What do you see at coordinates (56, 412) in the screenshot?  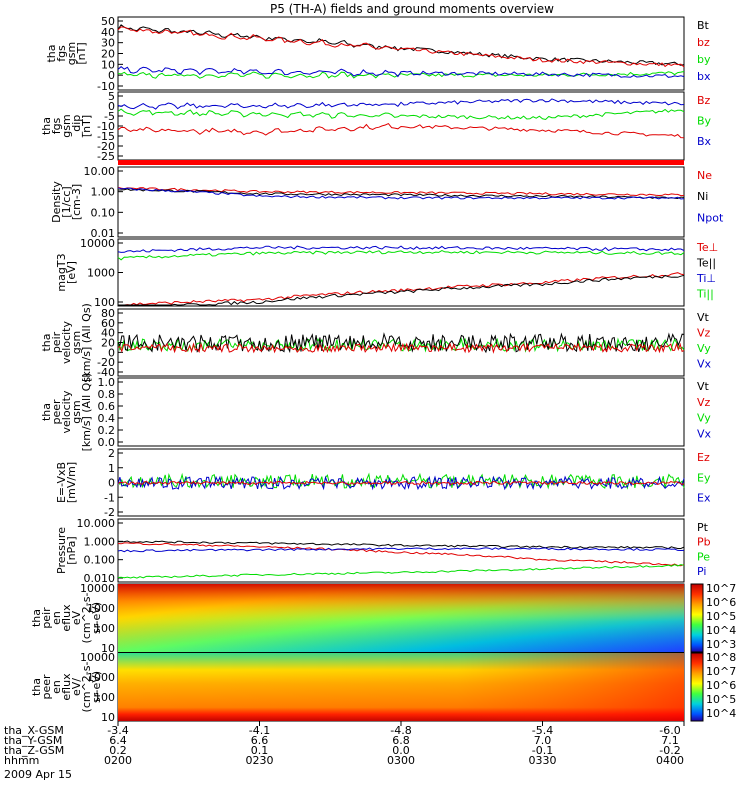 I see `y-axis-label: peer` at bounding box center [56, 412].